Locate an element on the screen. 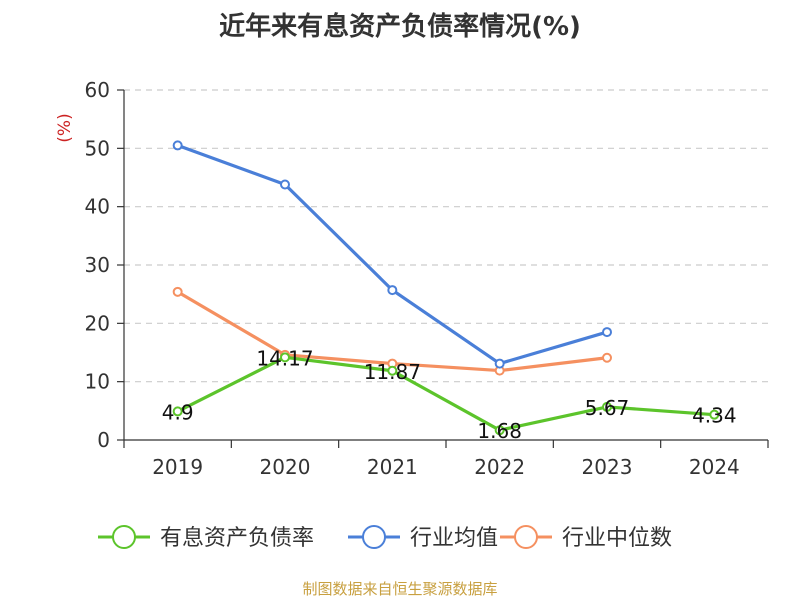 This screenshot has width=800, height=600. x-tick-label: 2020 is located at coordinates (285, 467).